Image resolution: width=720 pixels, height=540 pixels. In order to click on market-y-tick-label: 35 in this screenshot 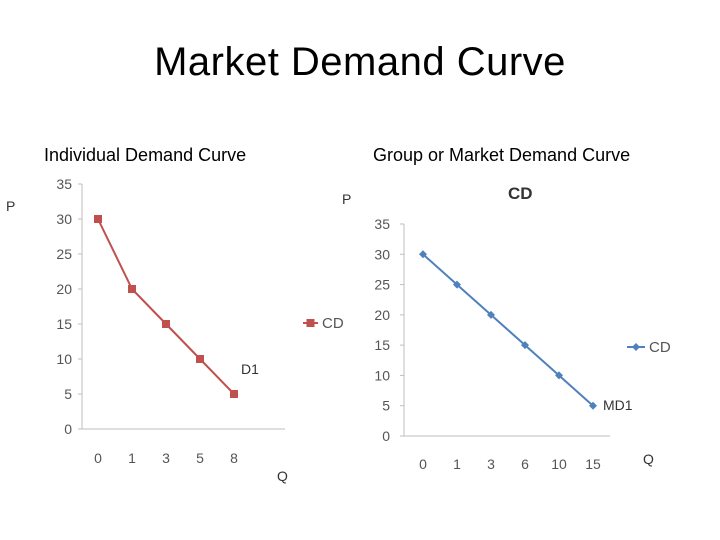, I will do `click(382, 224)`.